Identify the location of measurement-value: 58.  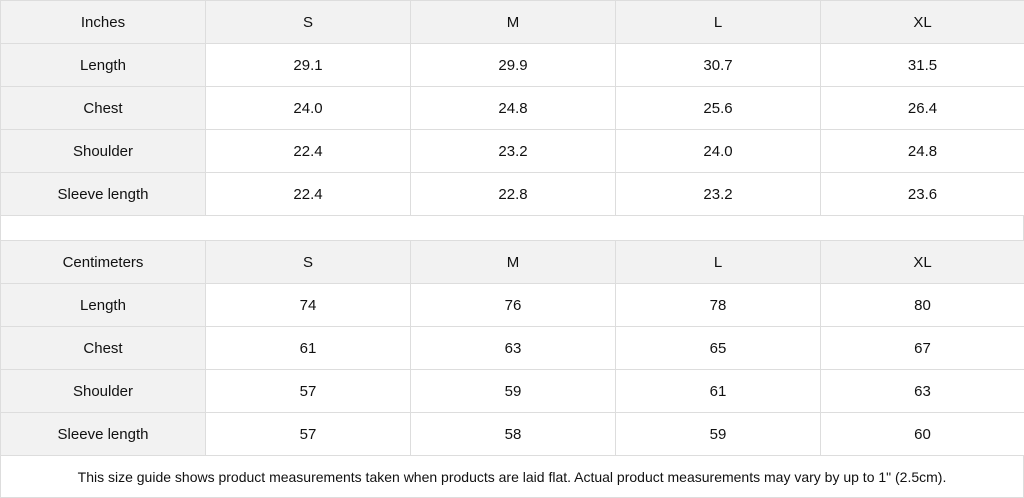
(513, 434).